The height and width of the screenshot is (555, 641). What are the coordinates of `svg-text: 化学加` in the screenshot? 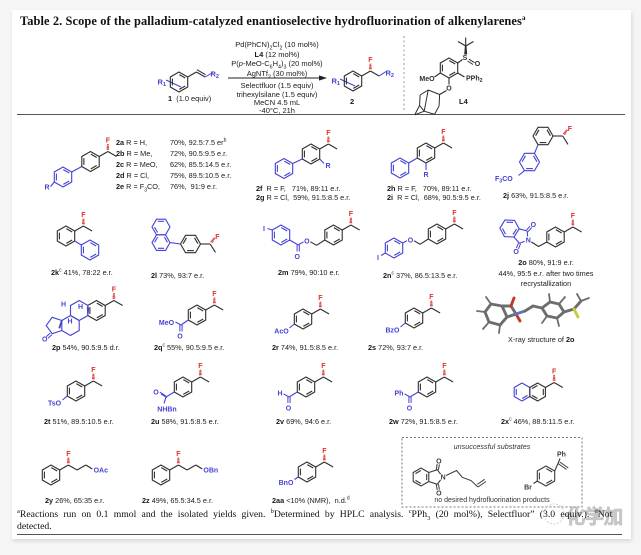 It's located at (594, 516).